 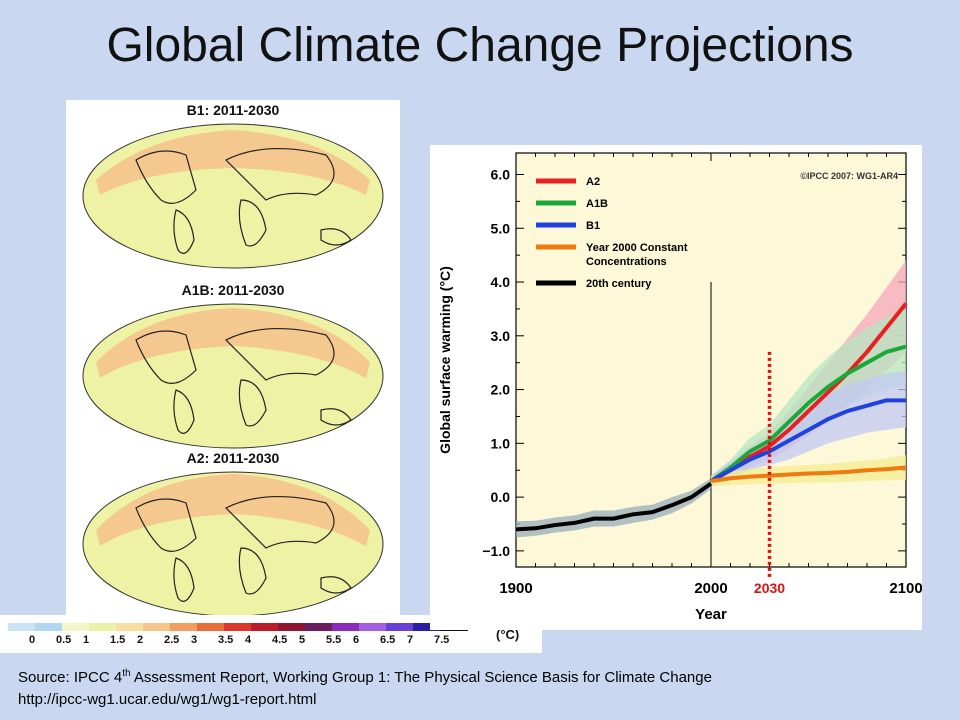 I want to click on legend-label: A2, so click(x=593, y=182).